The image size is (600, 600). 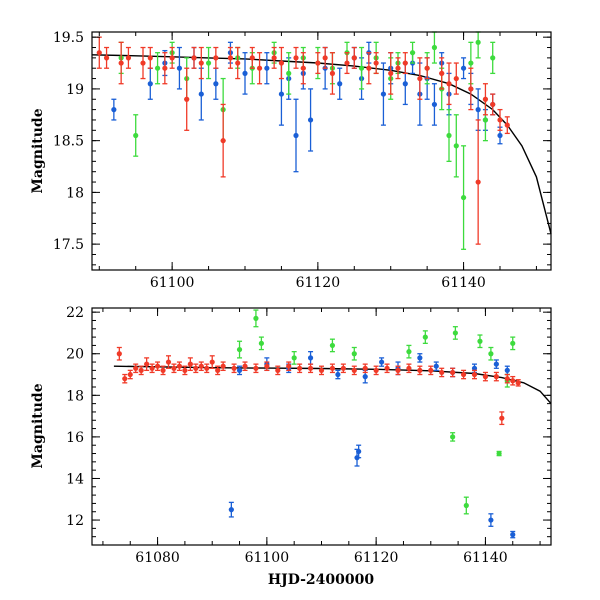 What do you see at coordinates (68, 245) in the screenshot?
I see `y-tick-label: 17.5` at bounding box center [68, 245].